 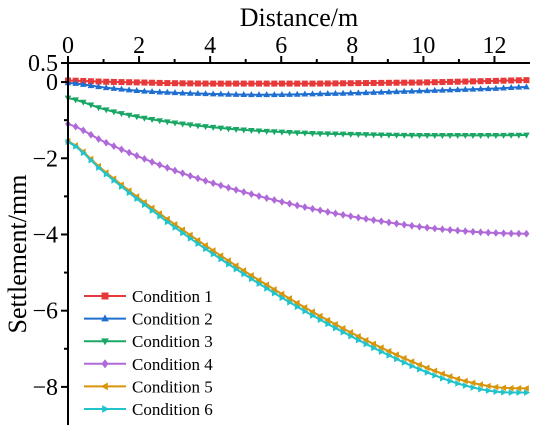 I want to click on x-tick-label: 4, so click(x=210, y=46).